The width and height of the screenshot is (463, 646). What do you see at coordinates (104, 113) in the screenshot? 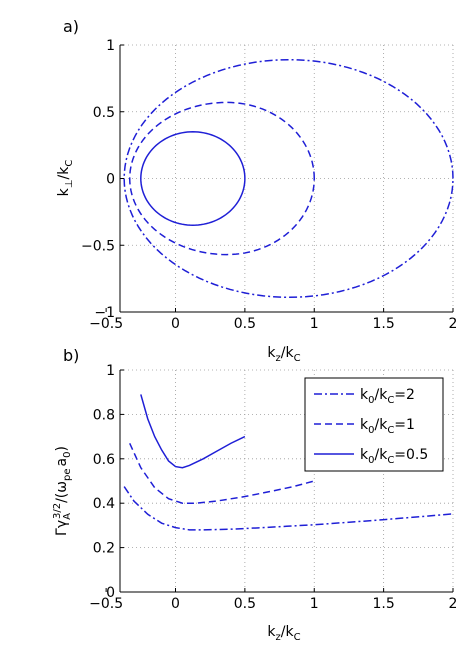
I see `y-tick-label-3: 0.5` at bounding box center [104, 113].